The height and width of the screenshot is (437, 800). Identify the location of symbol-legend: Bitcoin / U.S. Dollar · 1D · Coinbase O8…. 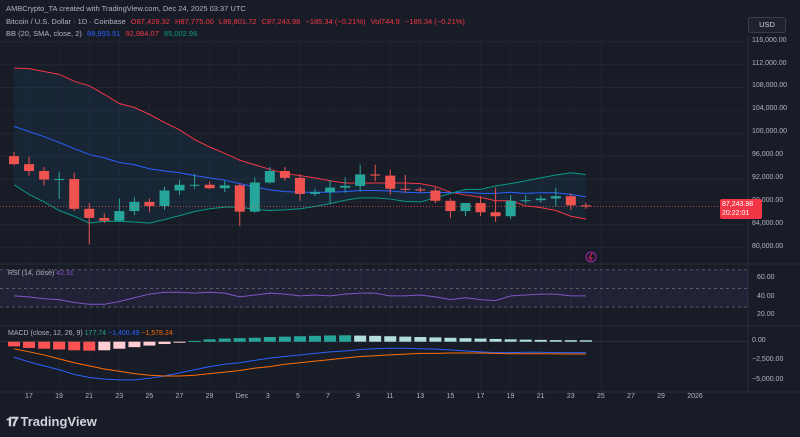
(237, 21).